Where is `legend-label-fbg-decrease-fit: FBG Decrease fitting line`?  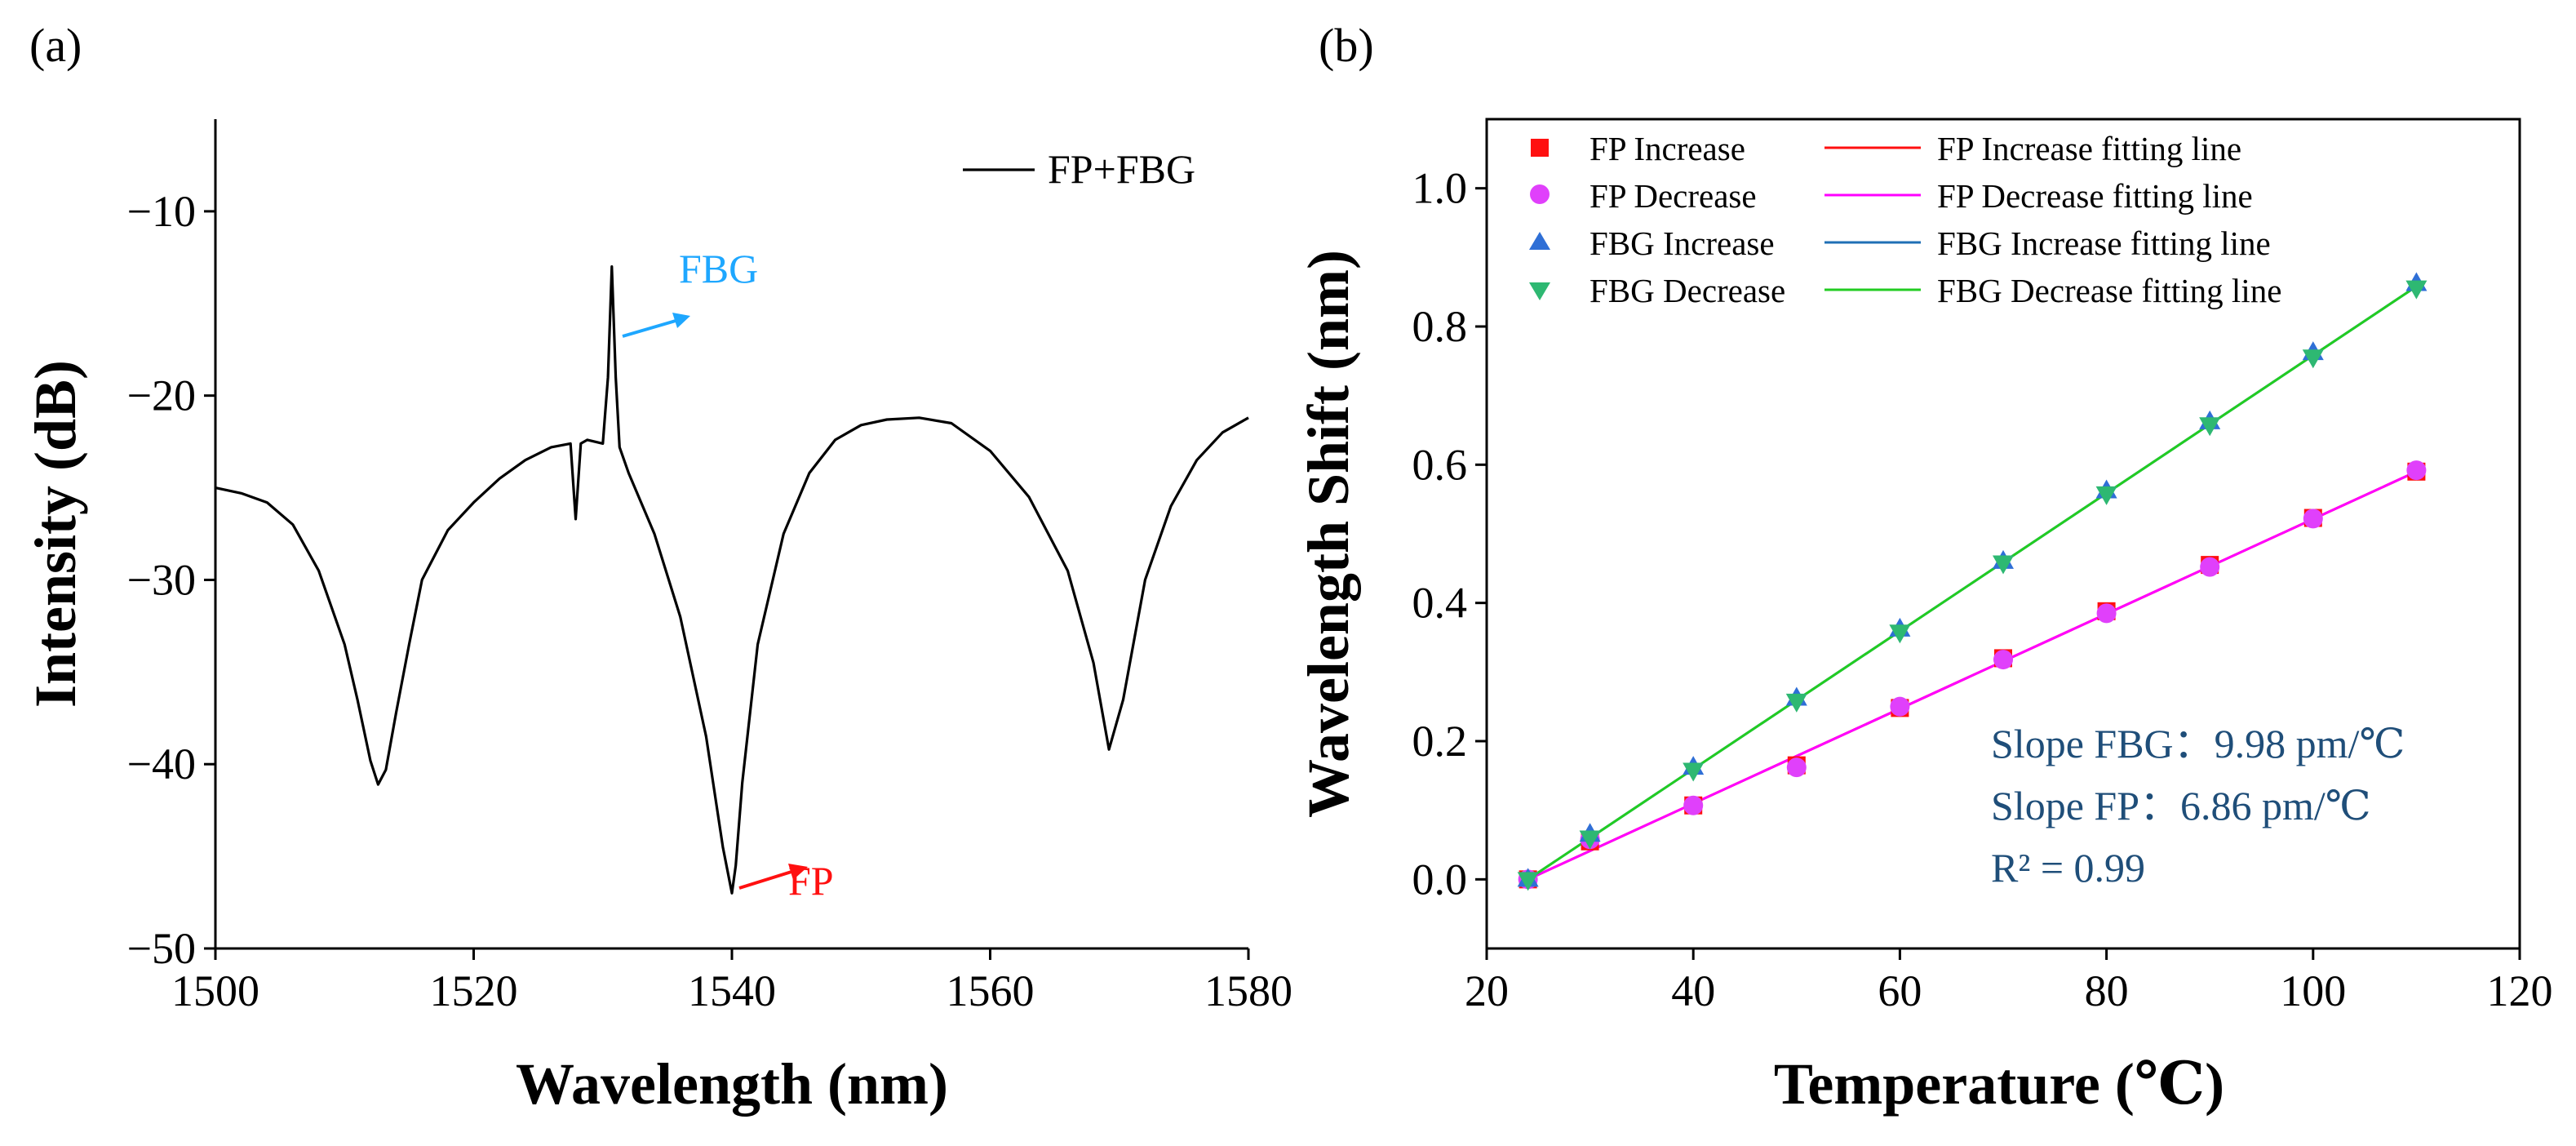
legend-label-fbg-decrease-fit: FBG Decrease fitting line is located at coordinates (2109, 290).